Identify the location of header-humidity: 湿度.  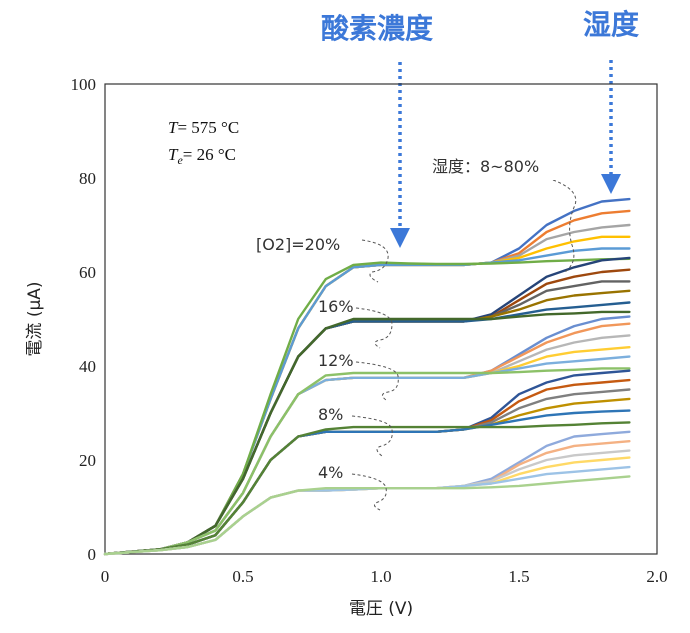
(611, 24).